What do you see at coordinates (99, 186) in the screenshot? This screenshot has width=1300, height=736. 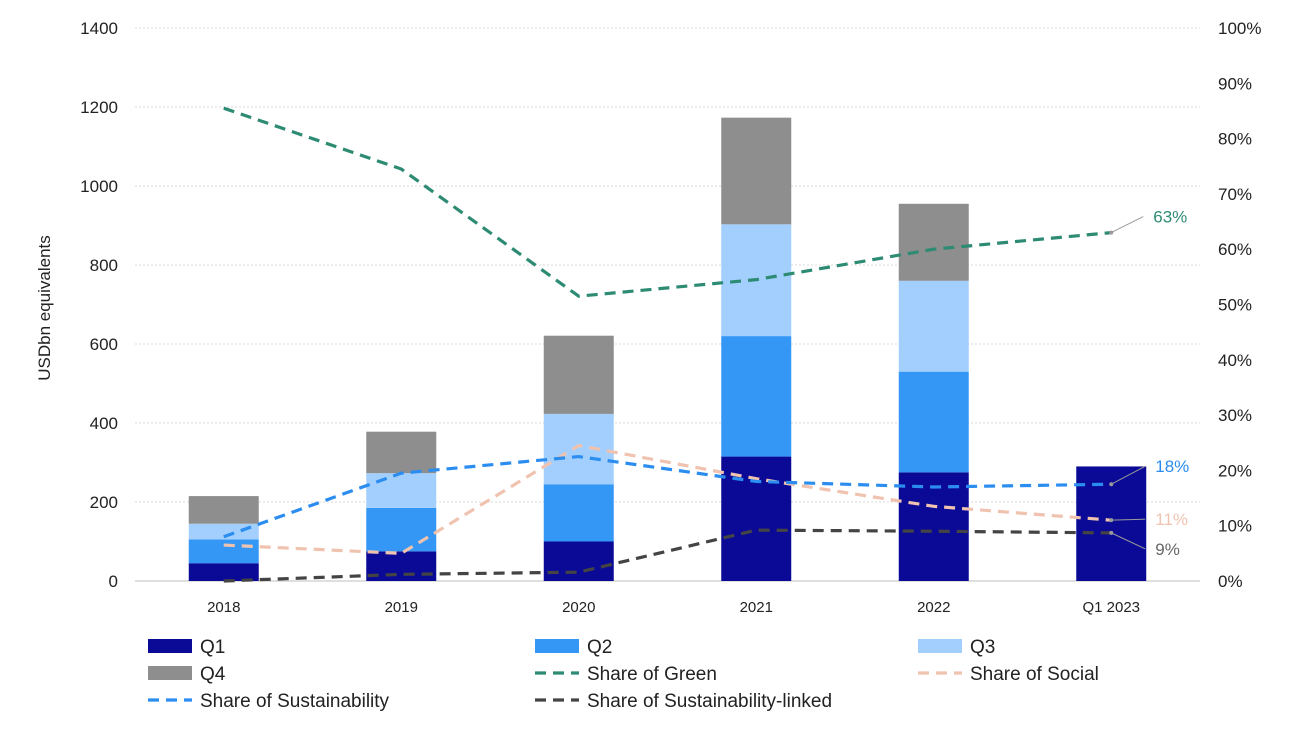 I see `y-tick-label: 1000` at bounding box center [99, 186].